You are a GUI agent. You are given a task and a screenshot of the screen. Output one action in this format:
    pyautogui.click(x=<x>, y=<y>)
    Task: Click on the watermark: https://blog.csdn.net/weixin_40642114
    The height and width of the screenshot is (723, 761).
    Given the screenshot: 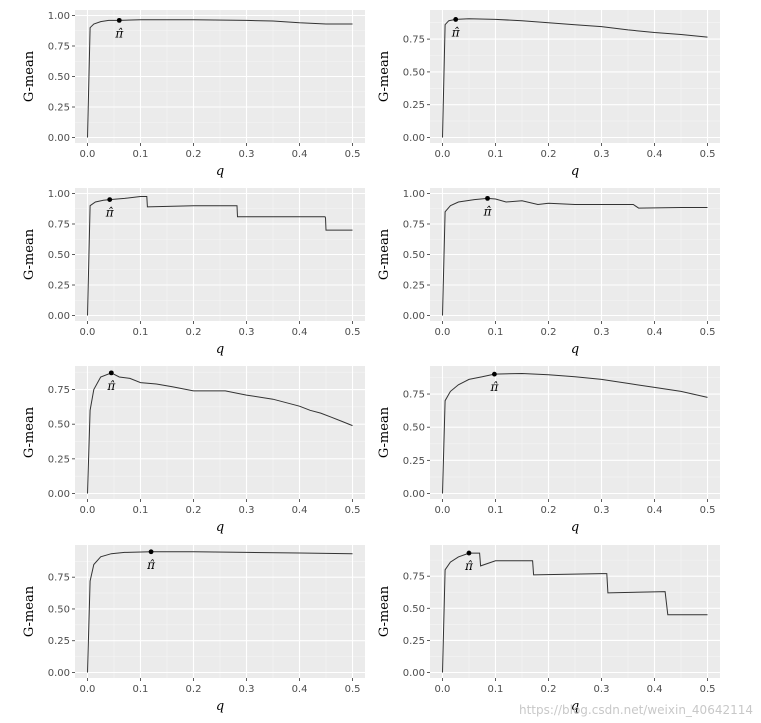 What is the action you would take?
    pyautogui.click(x=635, y=710)
    